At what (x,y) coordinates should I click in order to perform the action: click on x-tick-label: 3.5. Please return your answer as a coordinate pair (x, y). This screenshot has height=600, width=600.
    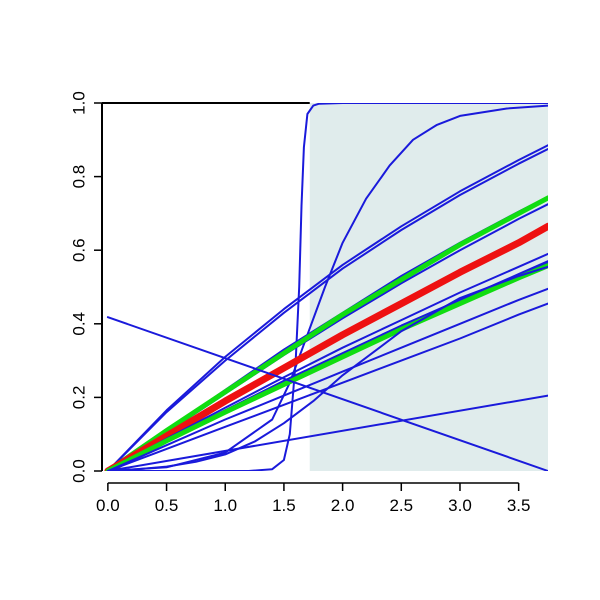
    Looking at the image, I should click on (519, 505).